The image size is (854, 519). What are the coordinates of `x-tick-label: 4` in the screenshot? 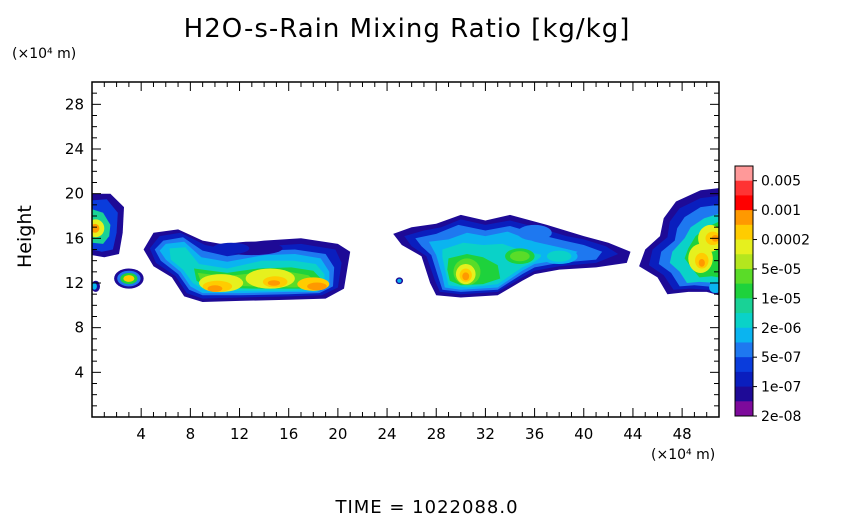 It's located at (141, 434).